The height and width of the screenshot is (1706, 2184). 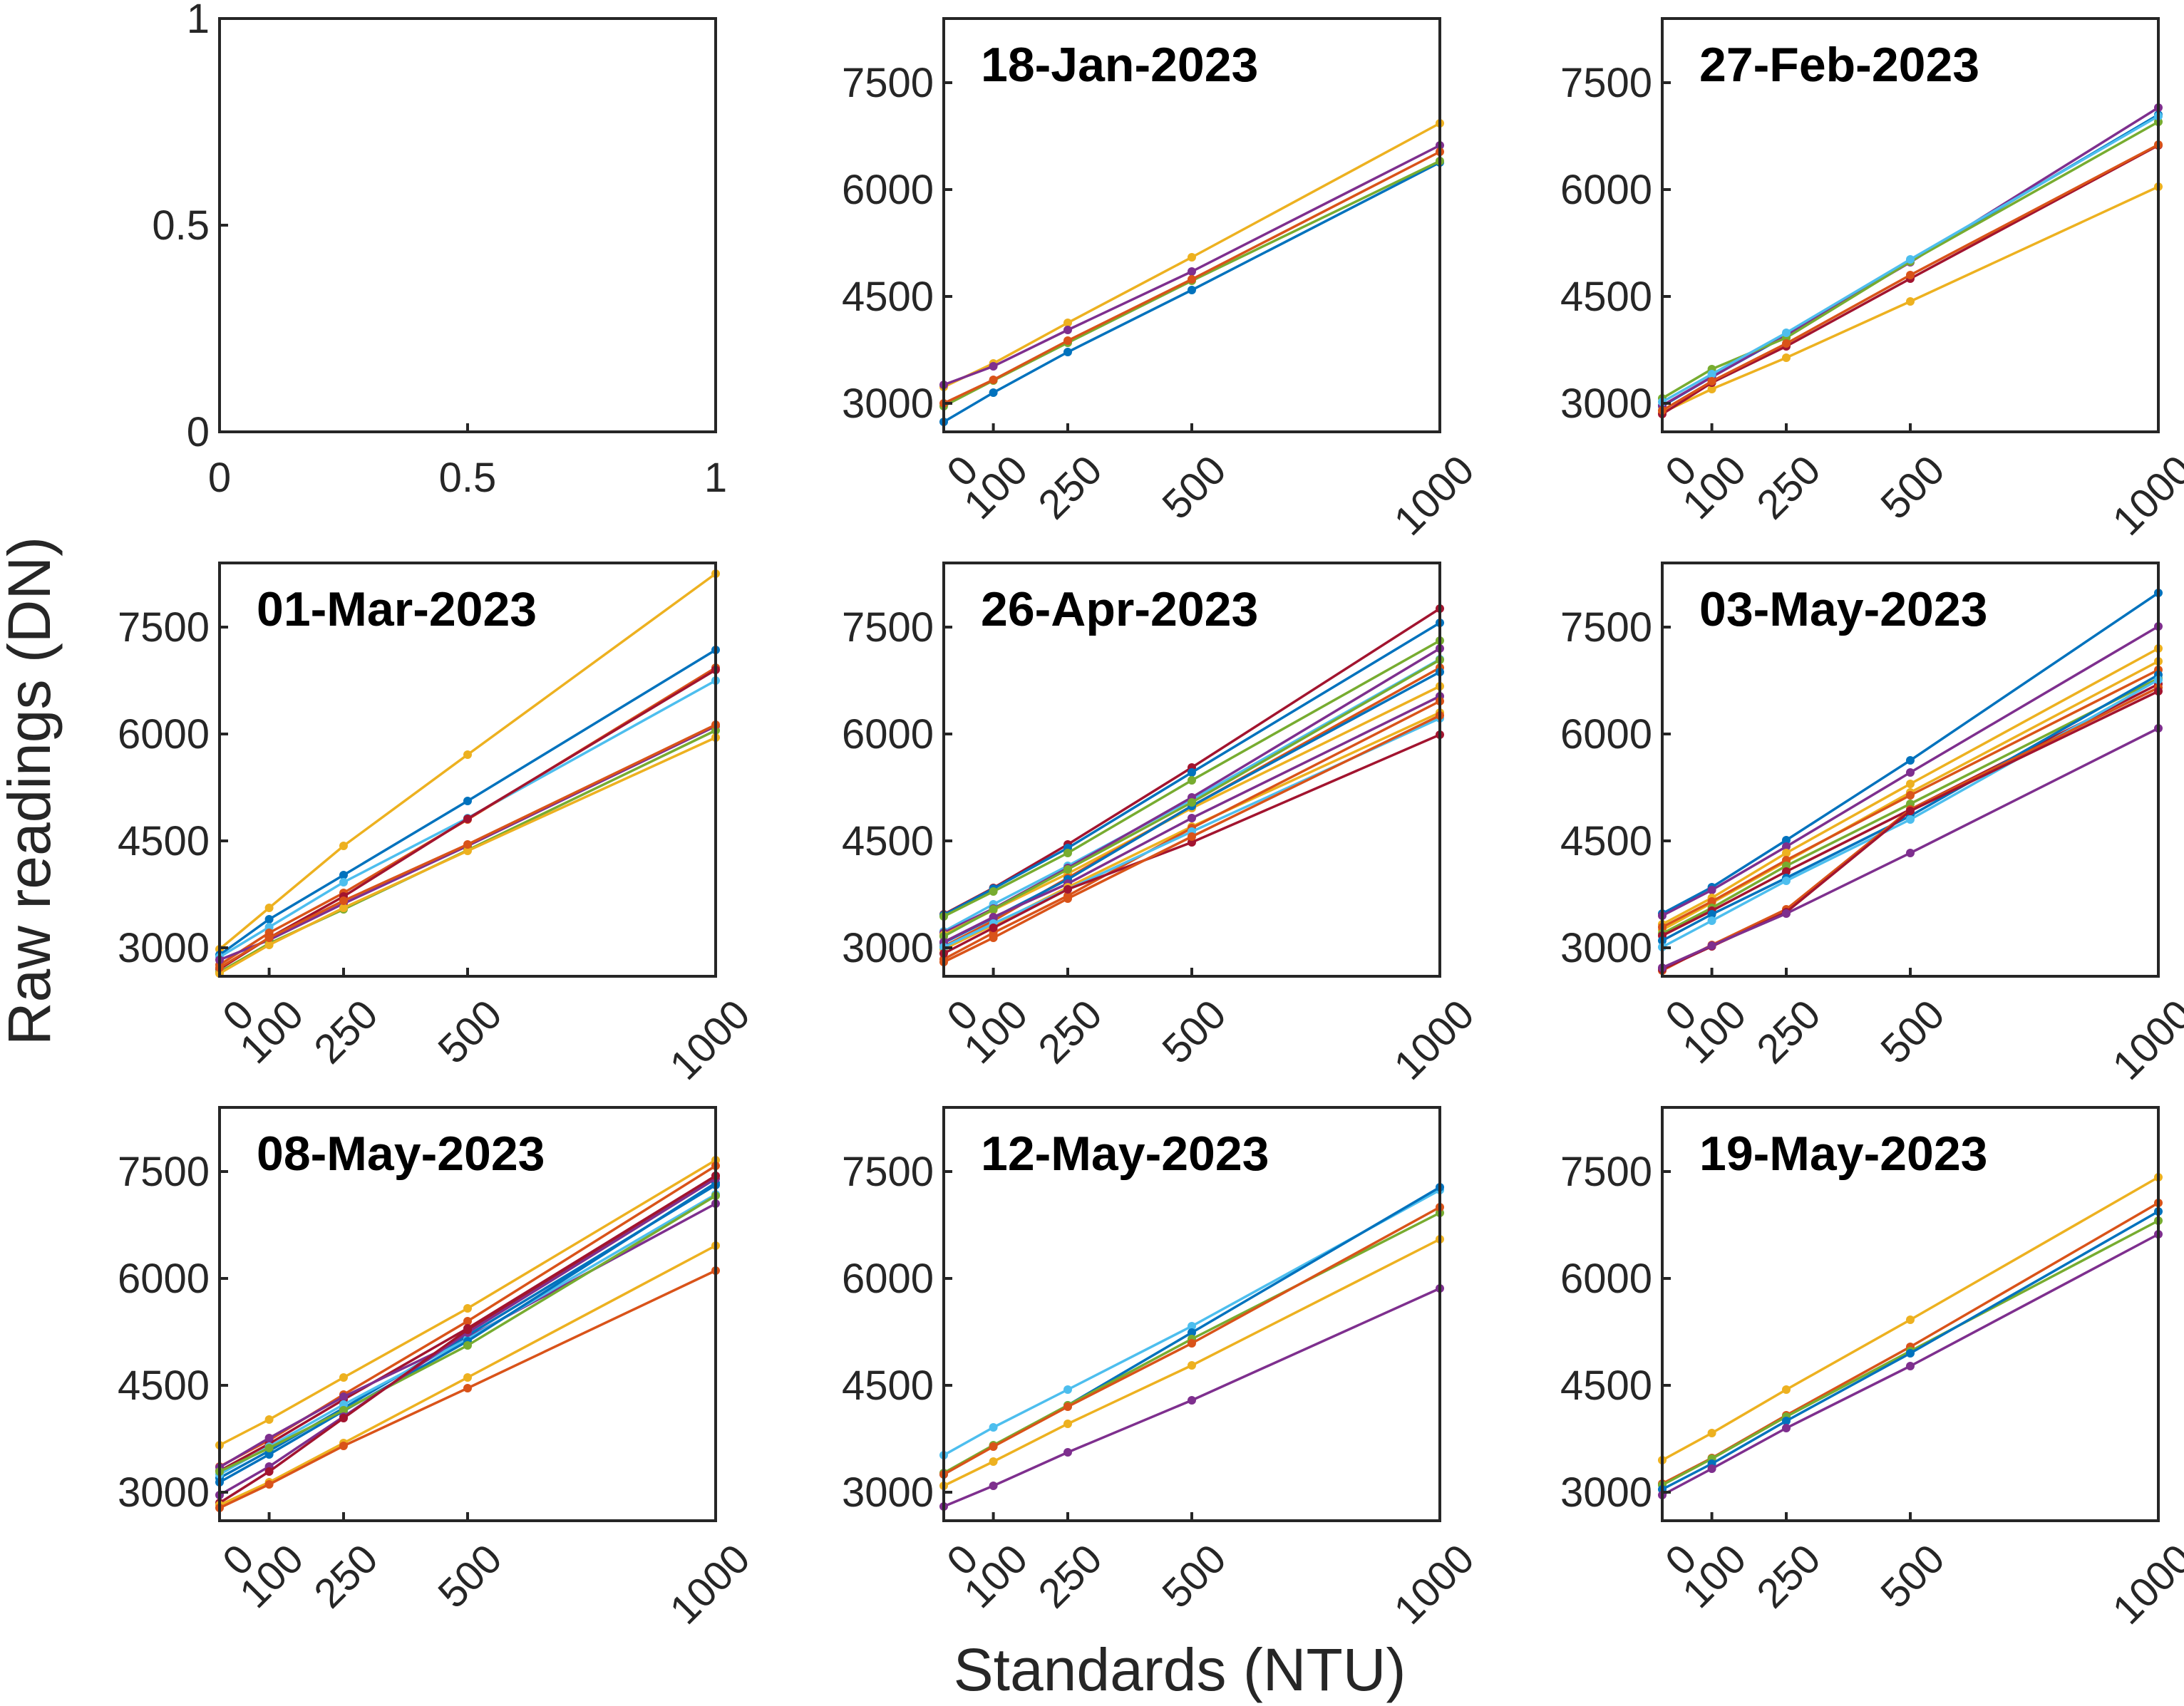 I want to click on y-axis-title: Raw readings (DN), so click(x=31, y=791).